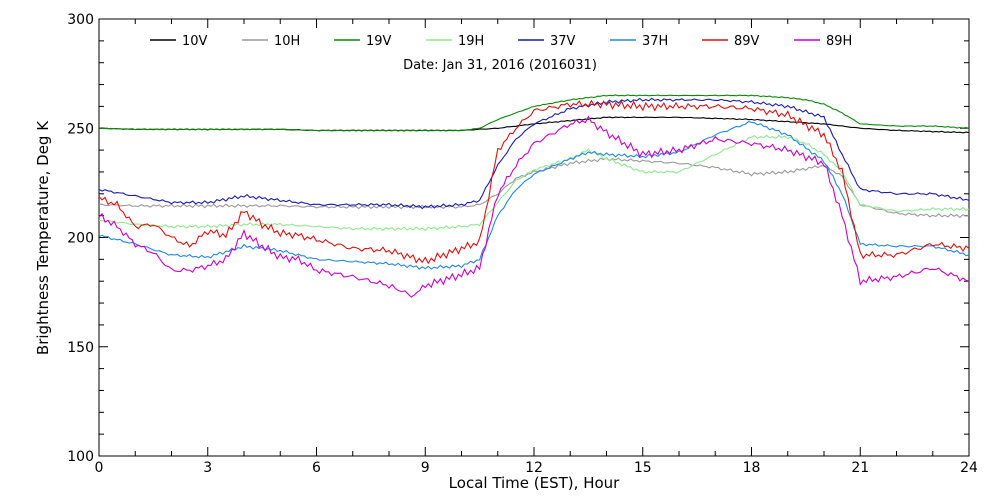 This screenshot has height=500, width=1000. I want to click on x-tick-label: 0, so click(99, 468).